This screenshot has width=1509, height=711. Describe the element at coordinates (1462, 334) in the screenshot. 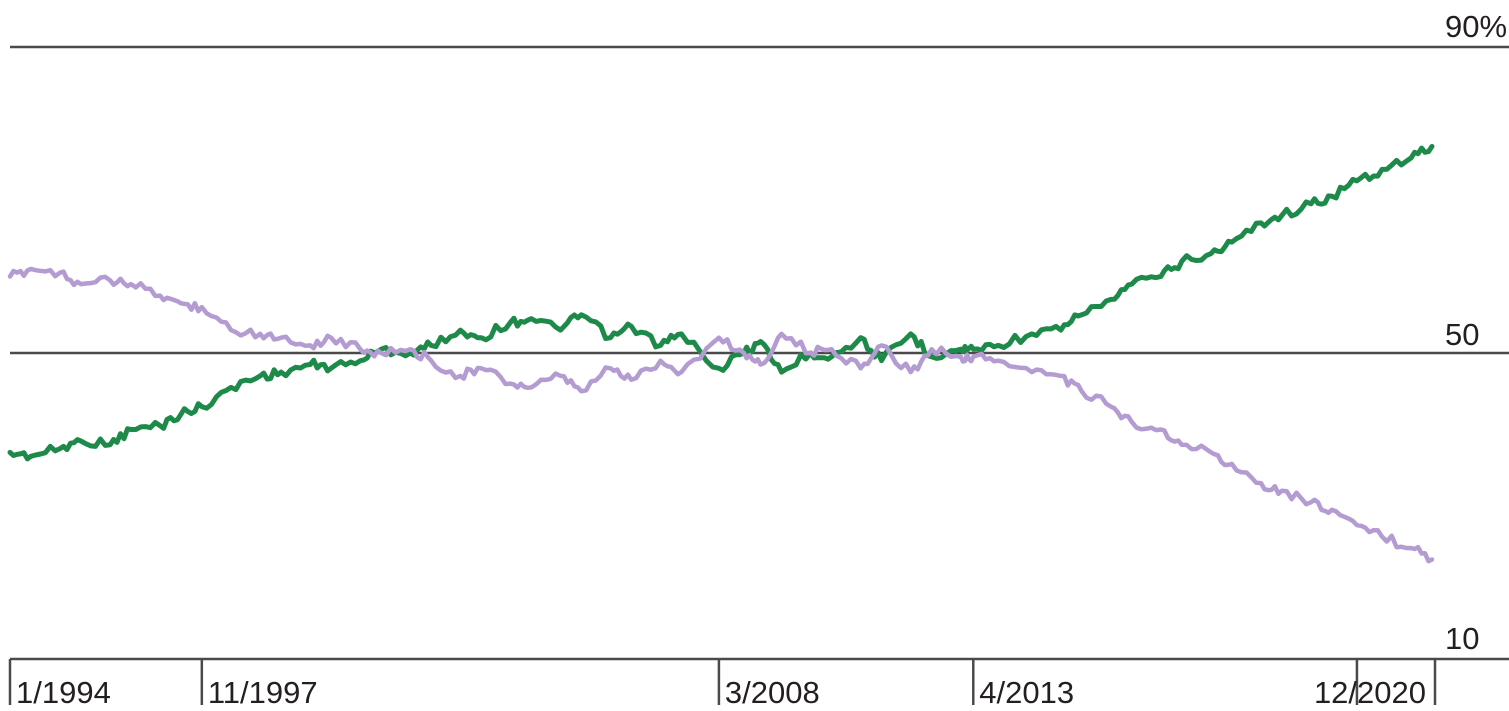

I see `y-tick-label: 50` at that location.